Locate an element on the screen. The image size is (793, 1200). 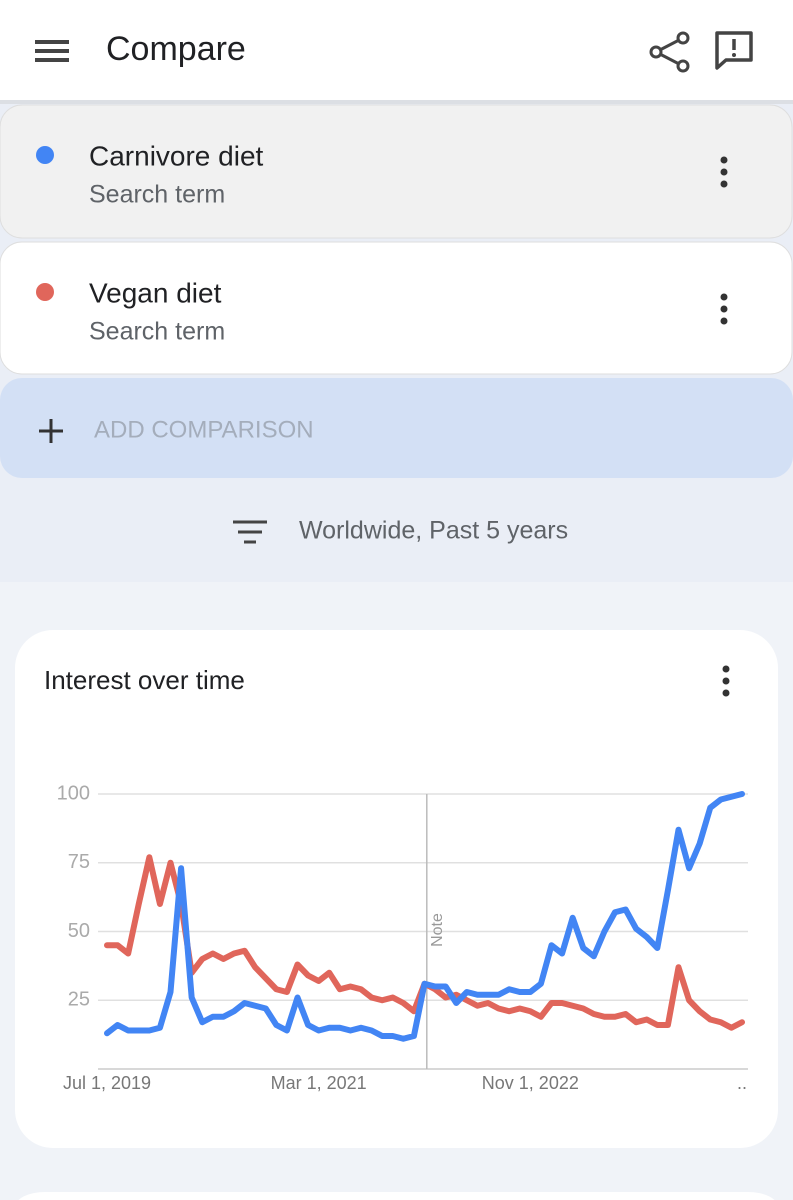
x-tick-label: Jul 1, 2019 is located at coordinates (107, 1083).